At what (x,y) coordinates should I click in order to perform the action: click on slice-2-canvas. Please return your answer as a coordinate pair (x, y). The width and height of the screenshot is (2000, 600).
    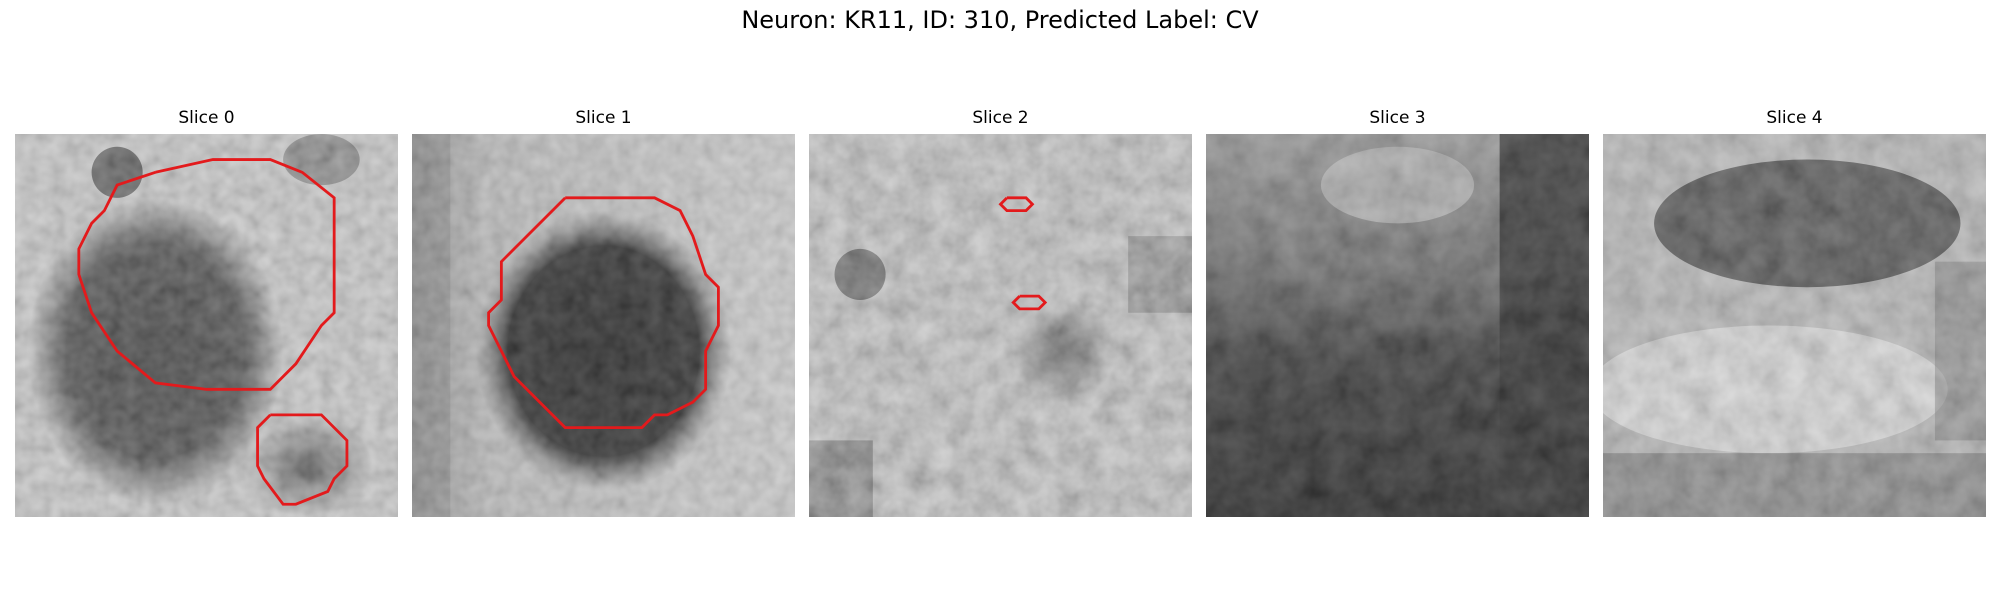
    Looking at the image, I should click on (1000, 325).